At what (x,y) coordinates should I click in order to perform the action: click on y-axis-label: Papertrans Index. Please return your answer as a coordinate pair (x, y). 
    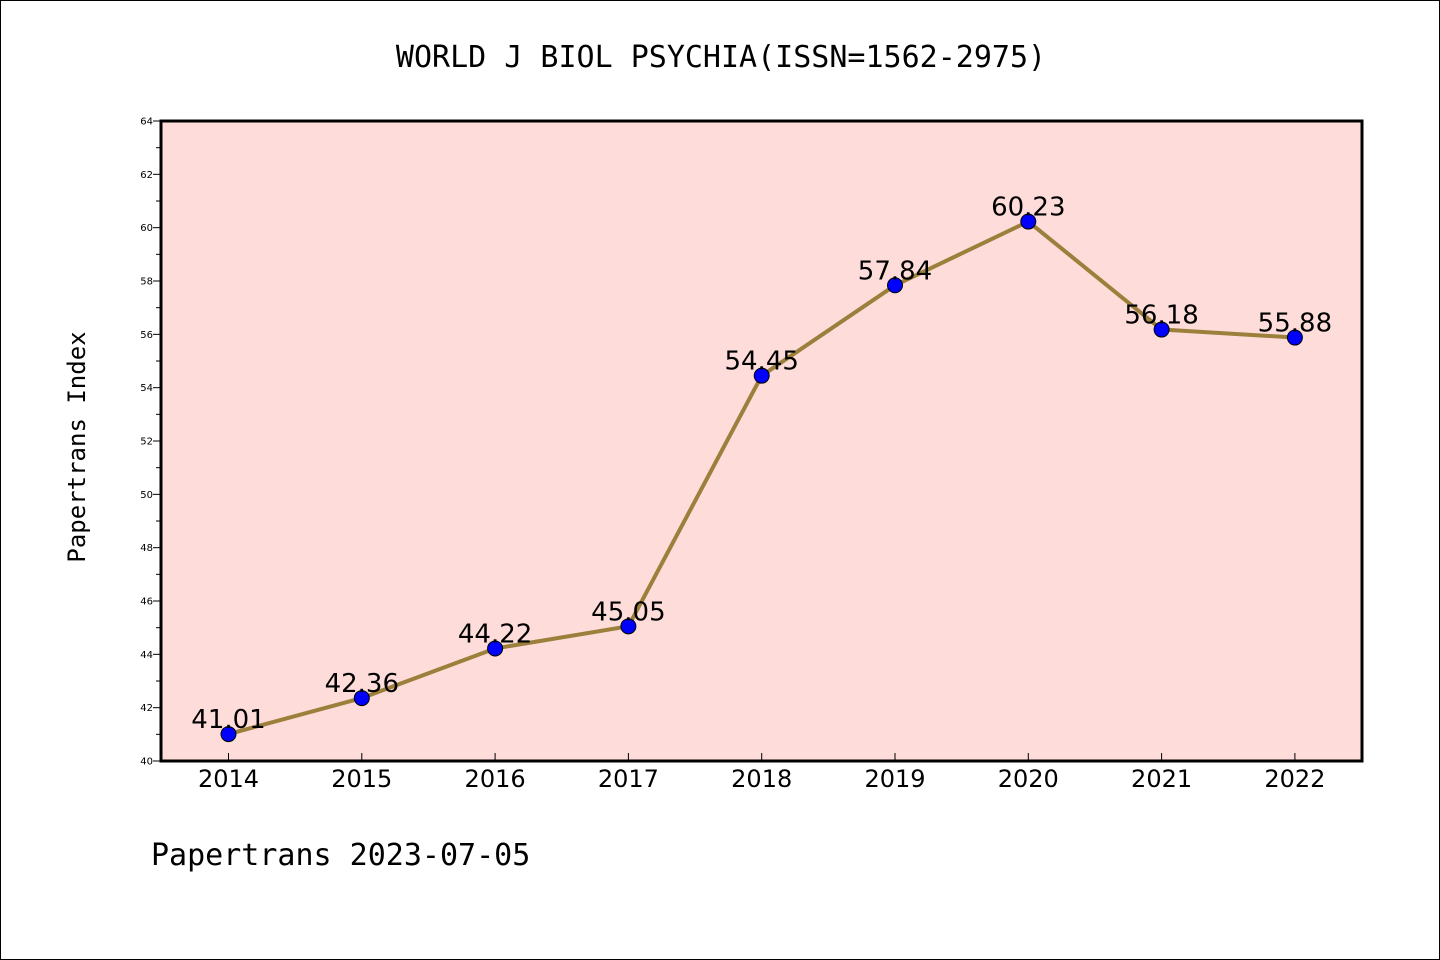
    Looking at the image, I should click on (77, 446).